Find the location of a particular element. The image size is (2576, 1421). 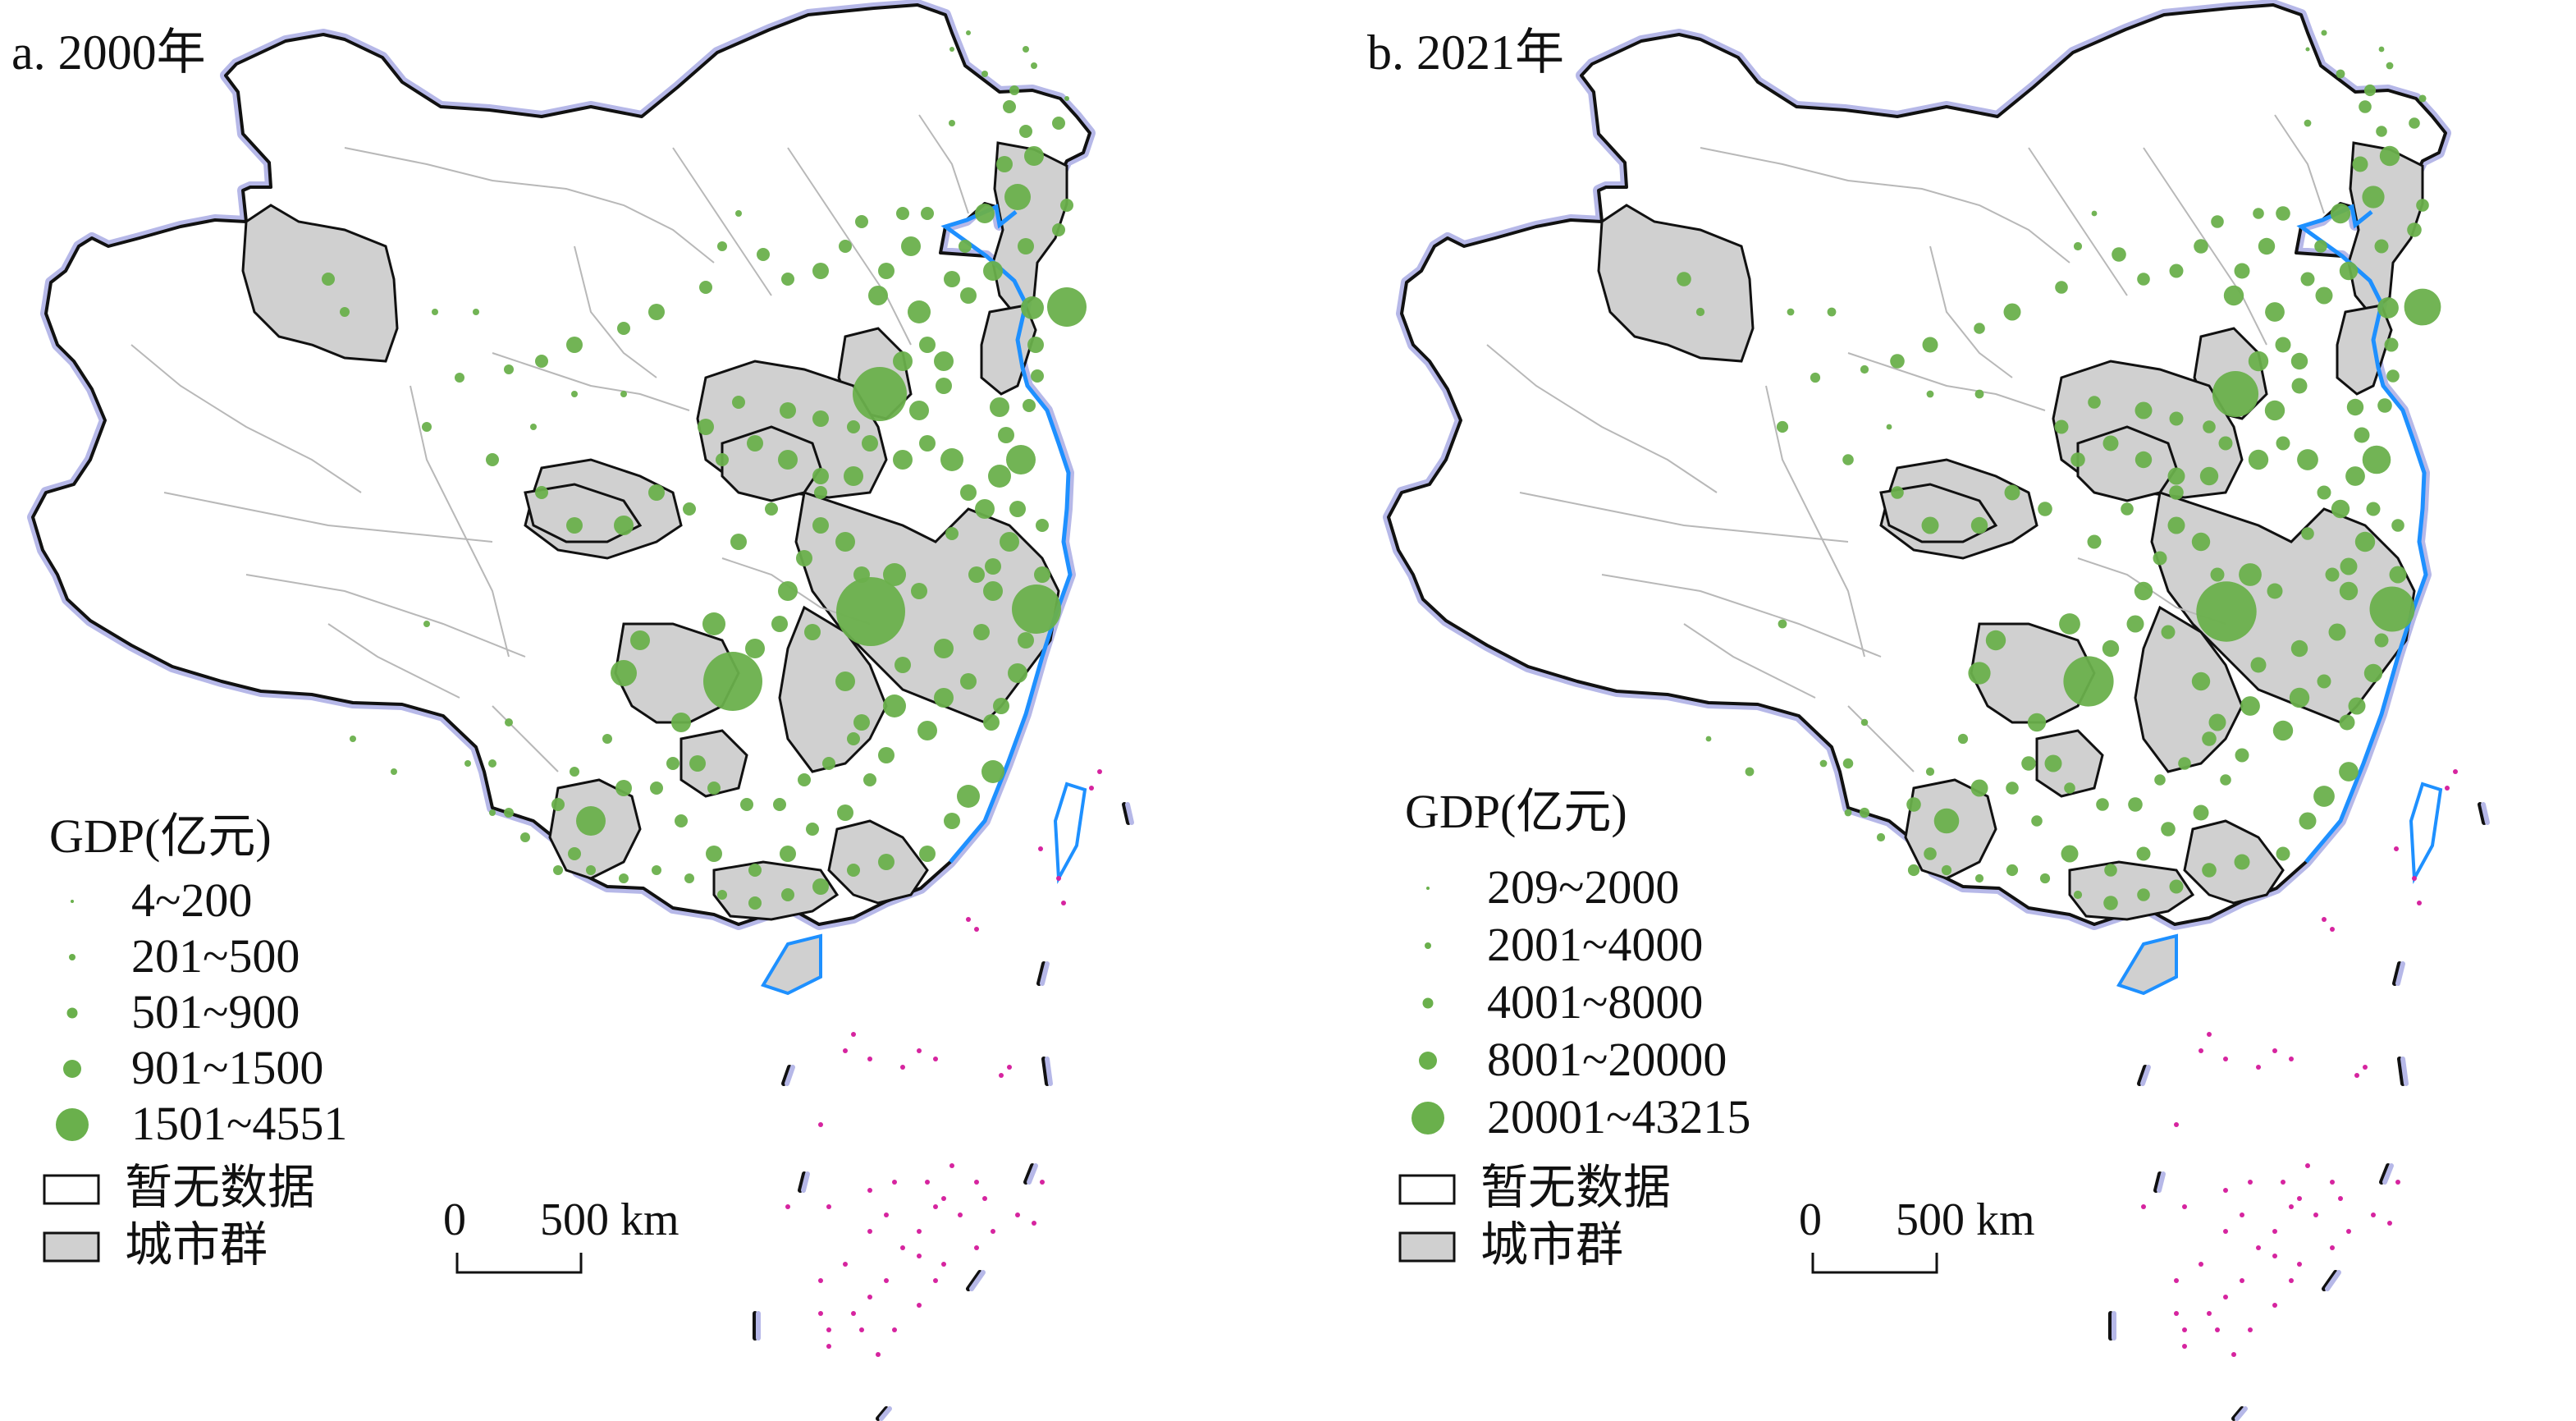

scale-line is located at coordinates (519, 1263).